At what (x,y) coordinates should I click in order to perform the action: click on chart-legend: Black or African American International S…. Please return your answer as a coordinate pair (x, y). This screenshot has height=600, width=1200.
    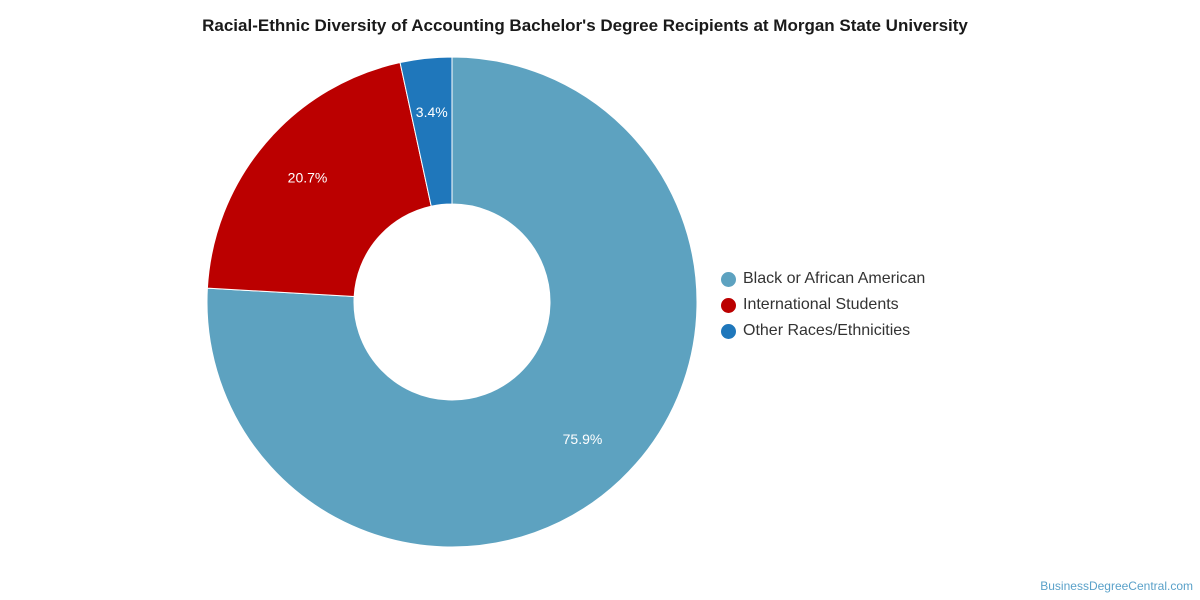
    Looking at the image, I should click on (823, 305).